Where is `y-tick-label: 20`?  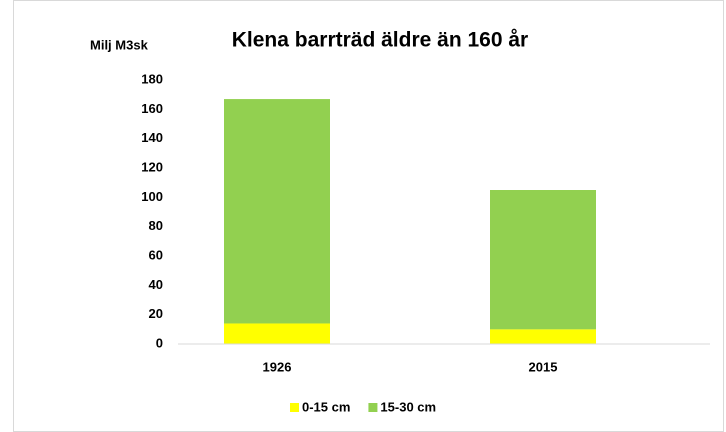 y-tick-label: 20 is located at coordinates (156, 313).